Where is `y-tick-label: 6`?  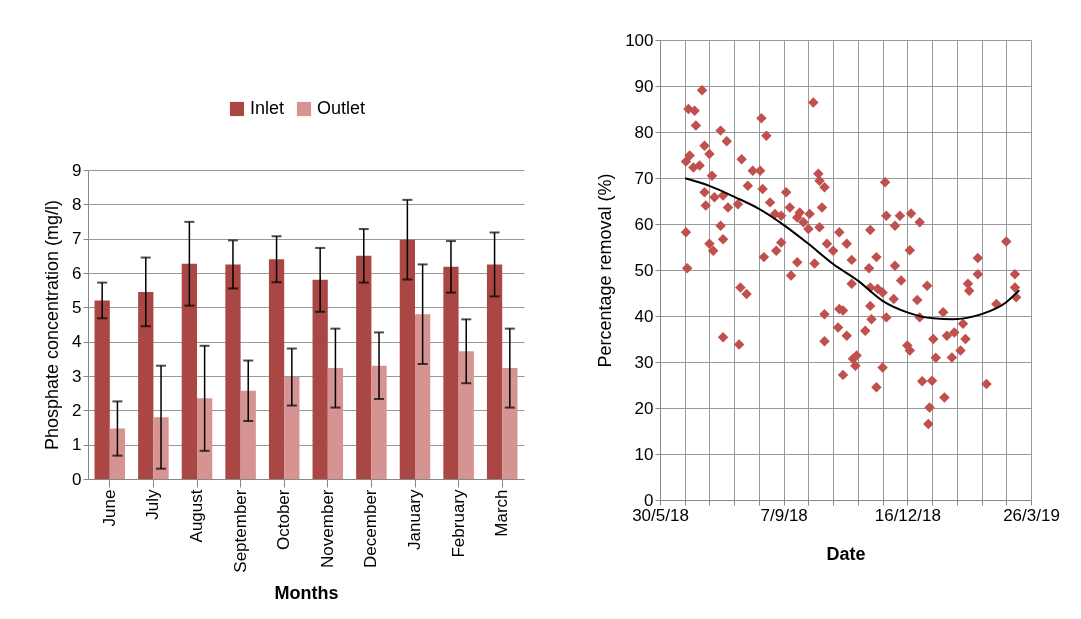
y-tick-label: 6 is located at coordinates (77, 273).